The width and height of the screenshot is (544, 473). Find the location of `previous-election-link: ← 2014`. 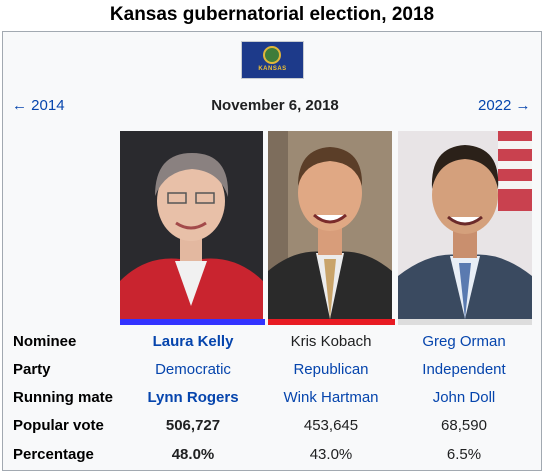

previous-election-link: ← 2014 is located at coordinates (38, 105).